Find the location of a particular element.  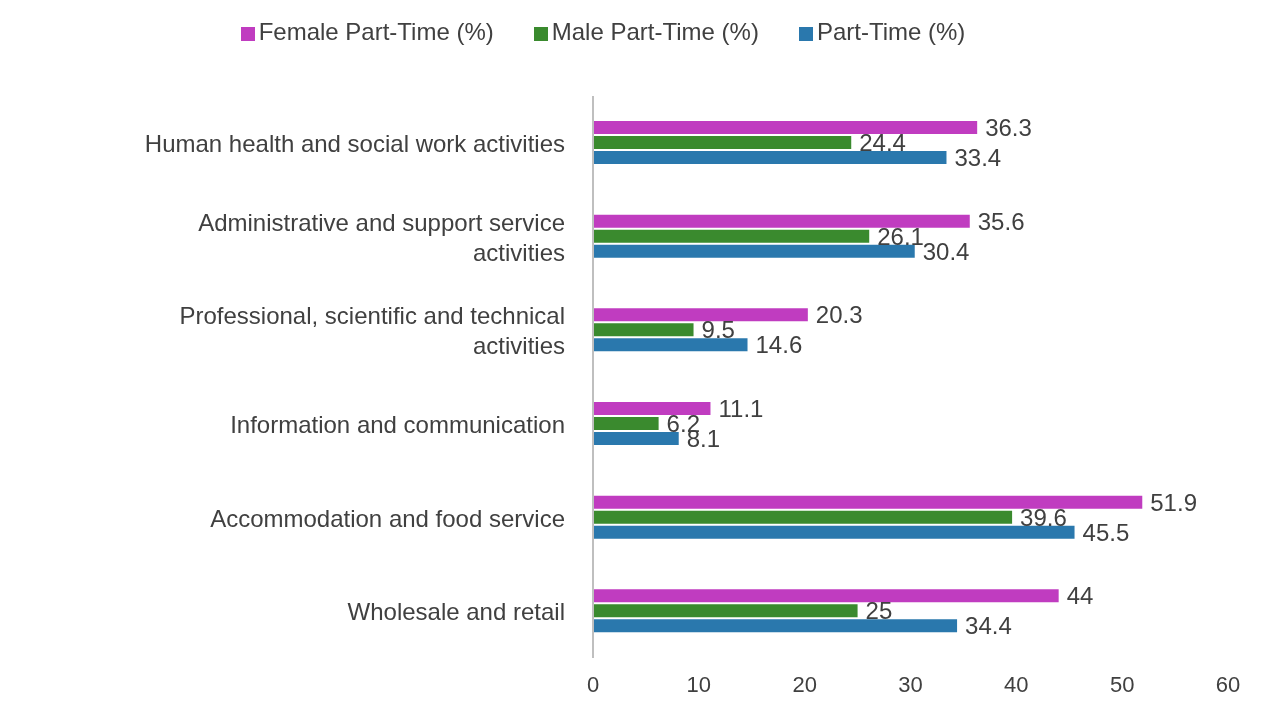

x-tick-label: 0 is located at coordinates (593, 684).